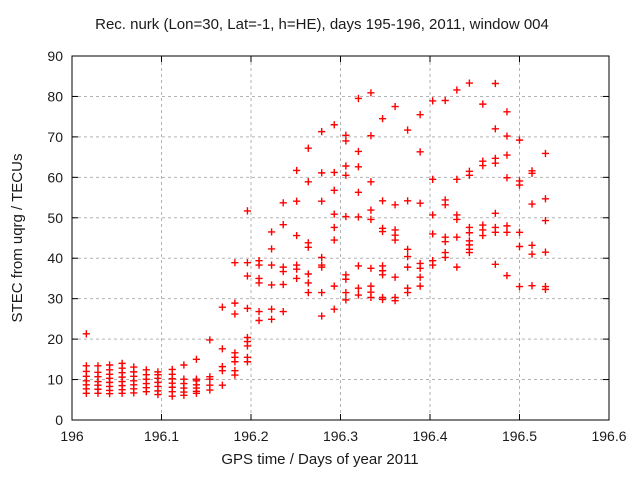  Describe the element at coordinates (55, 218) in the screenshot. I see `y-tick-label: 50` at that location.